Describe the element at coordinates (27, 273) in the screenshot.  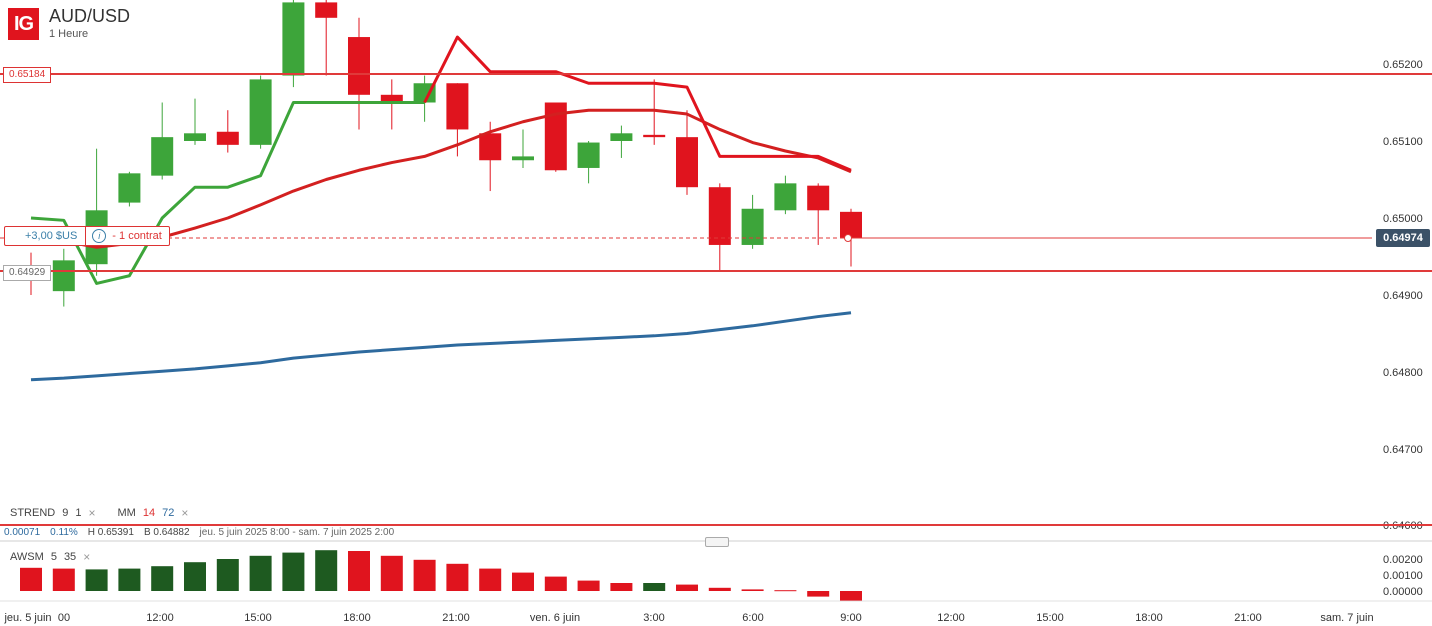
I see `lower-level-label: 0.64929` at that location.